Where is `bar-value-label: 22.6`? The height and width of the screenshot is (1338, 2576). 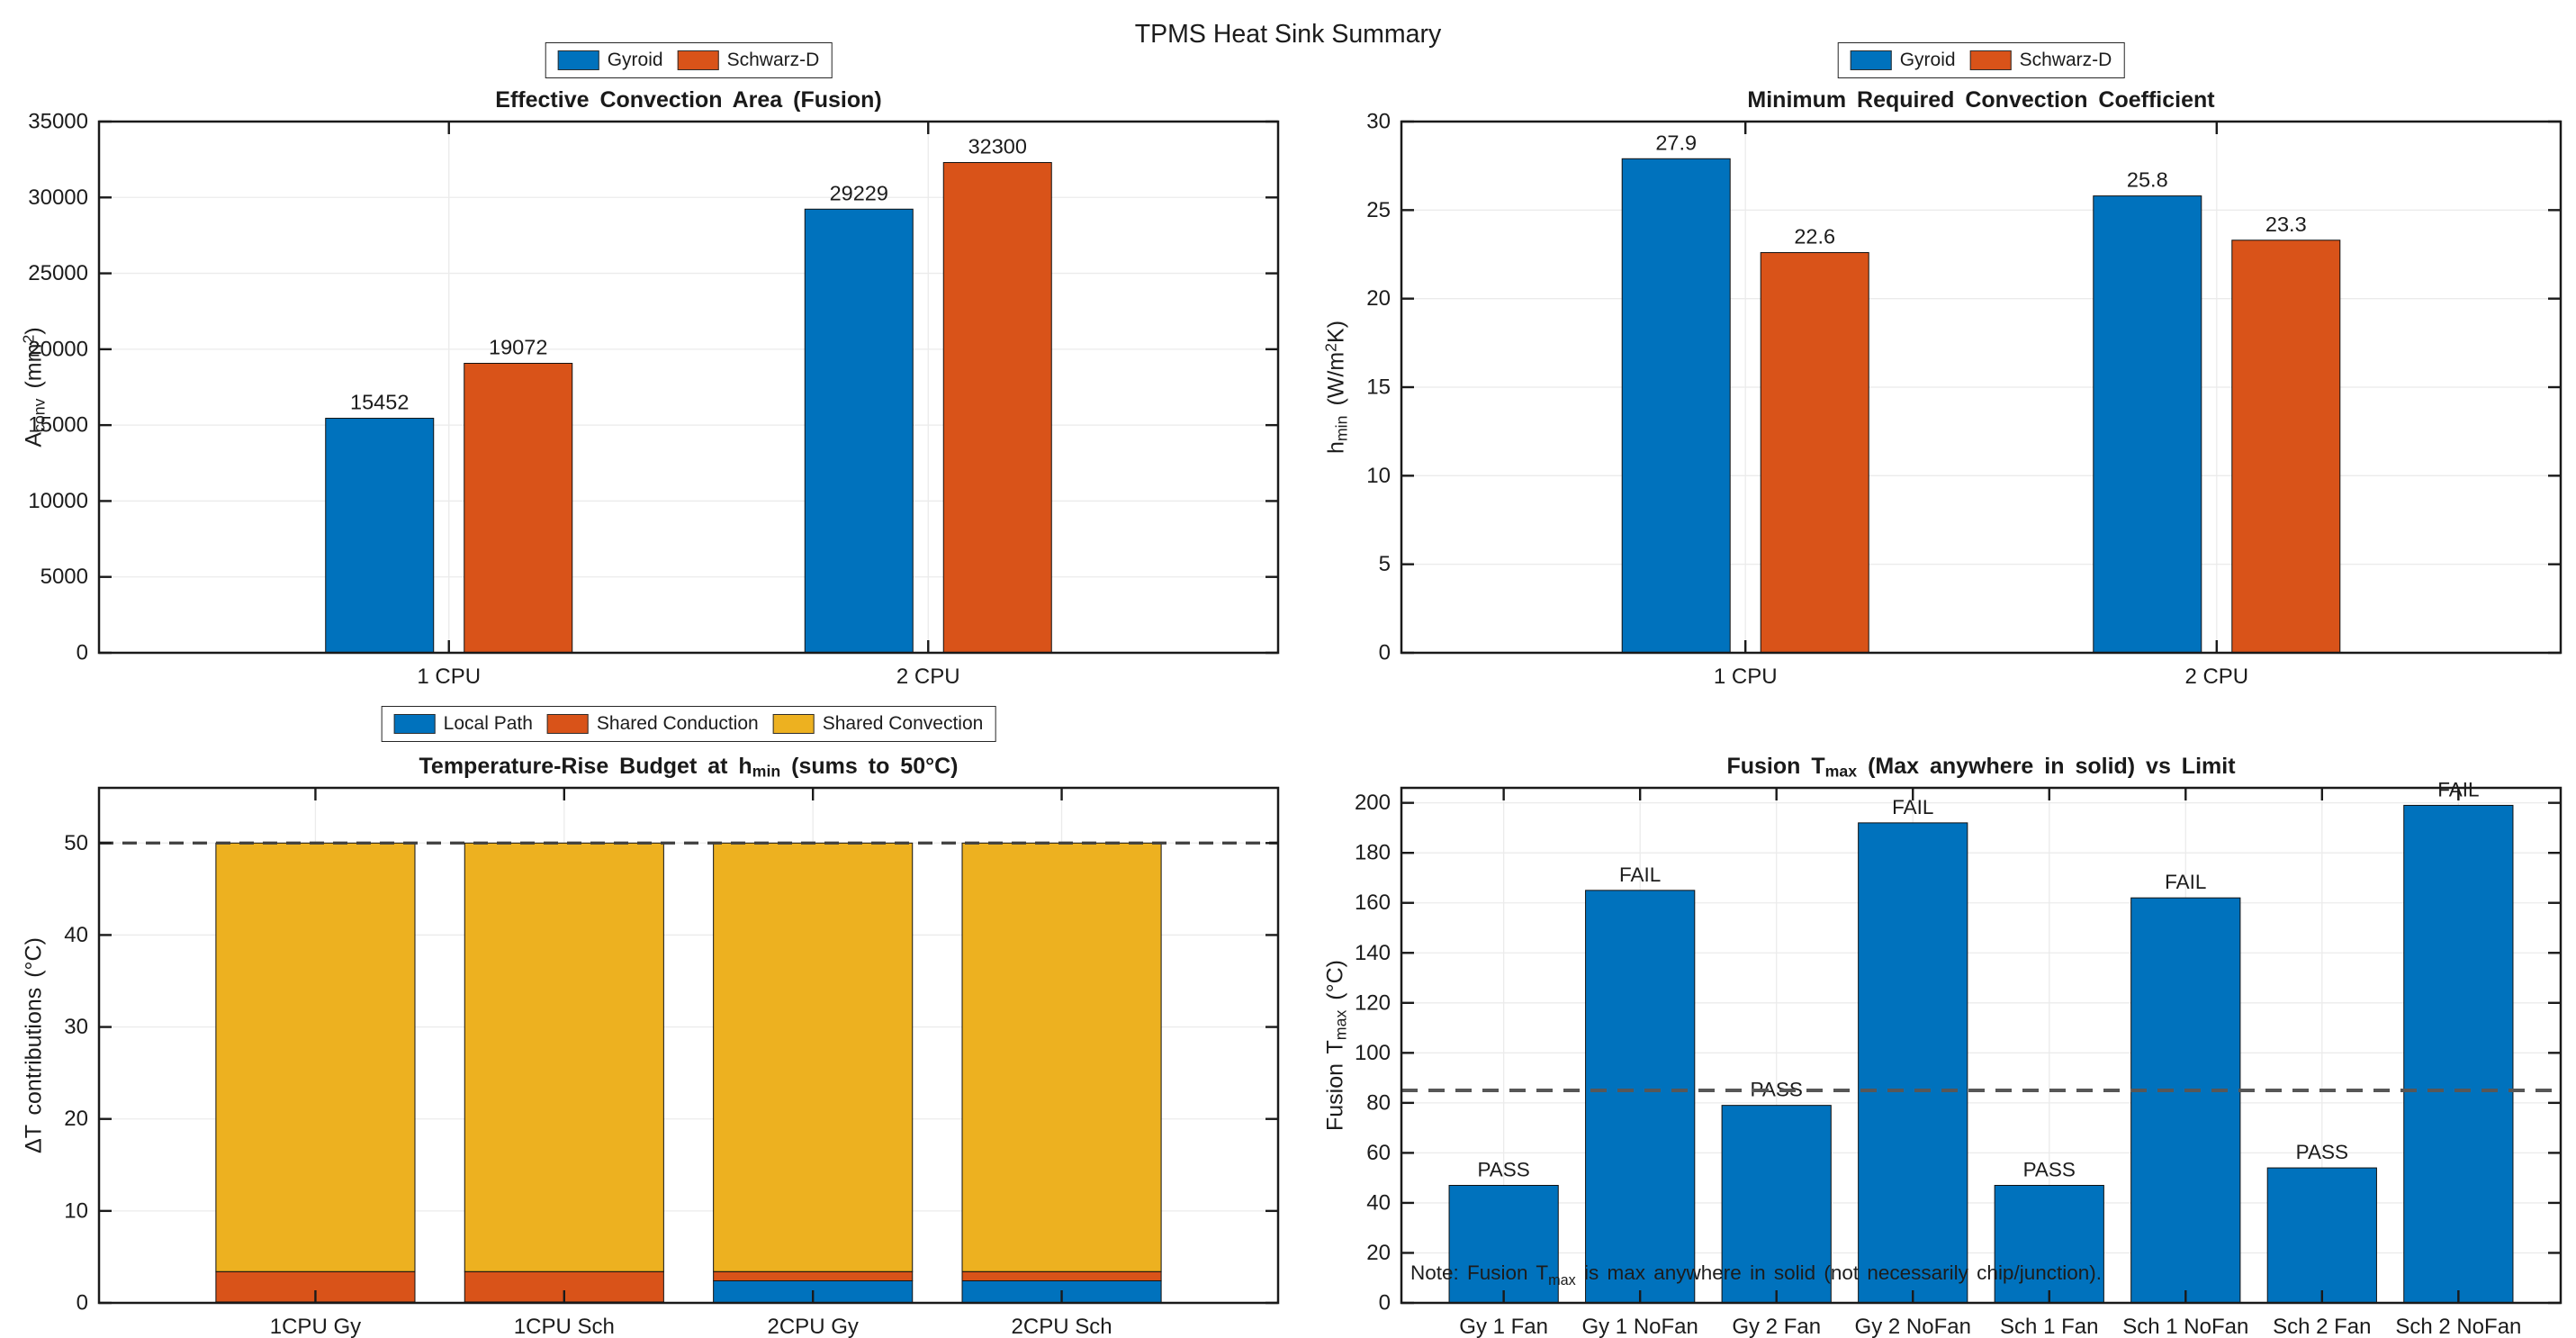
bar-value-label: 22.6 is located at coordinates (1814, 237).